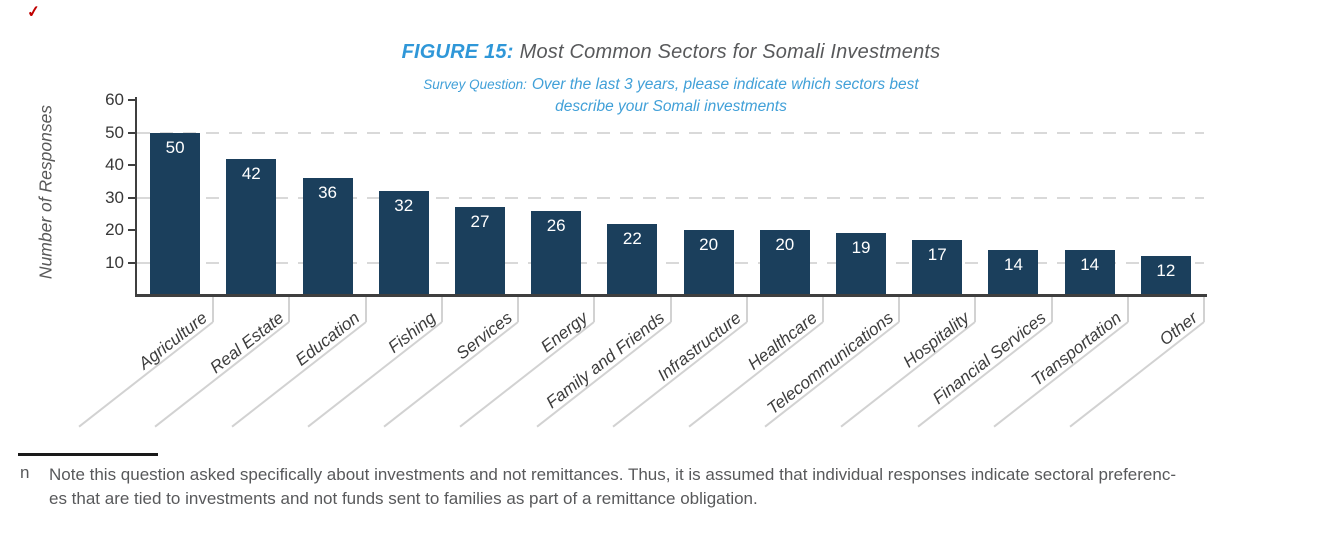 The image size is (1332, 538). I want to click on bar-healthcare: 20, so click(784, 262).